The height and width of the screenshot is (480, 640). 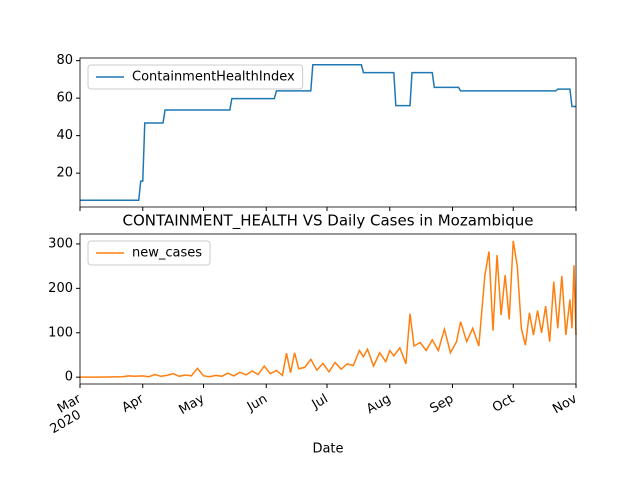 What do you see at coordinates (327, 449) in the screenshot?
I see `x-axis-label: Date` at bounding box center [327, 449].